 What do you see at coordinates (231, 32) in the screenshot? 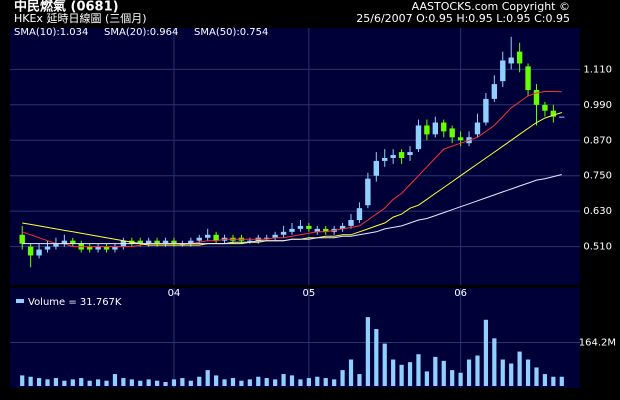
I see `legend-label: SMA(50):0.754` at bounding box center [231, 32].